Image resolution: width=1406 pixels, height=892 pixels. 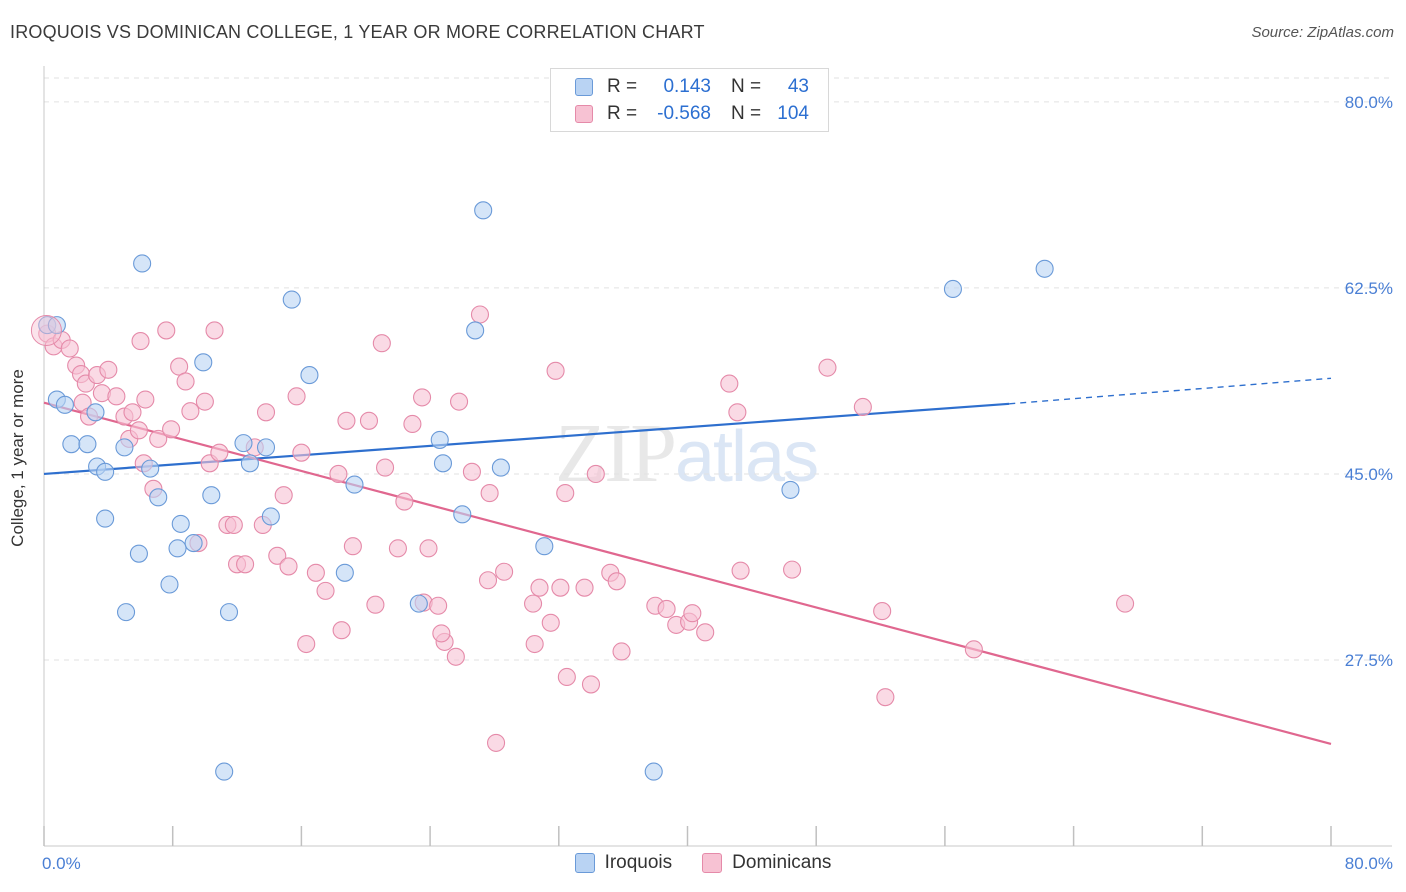 I want to click on dominicans-cluster-point, so click(x=46, y=330).